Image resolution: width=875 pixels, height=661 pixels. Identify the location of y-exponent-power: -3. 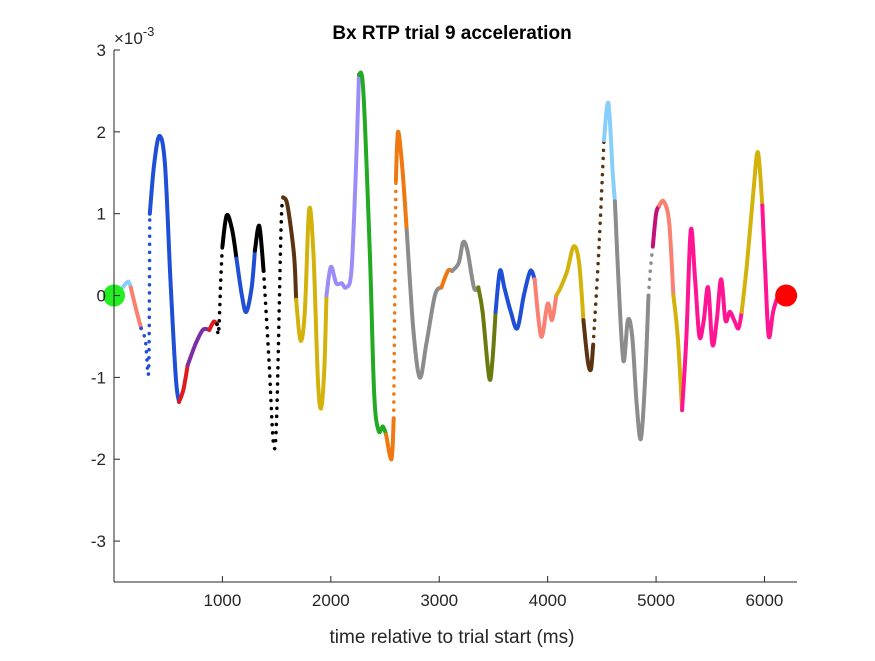
(149, 31).